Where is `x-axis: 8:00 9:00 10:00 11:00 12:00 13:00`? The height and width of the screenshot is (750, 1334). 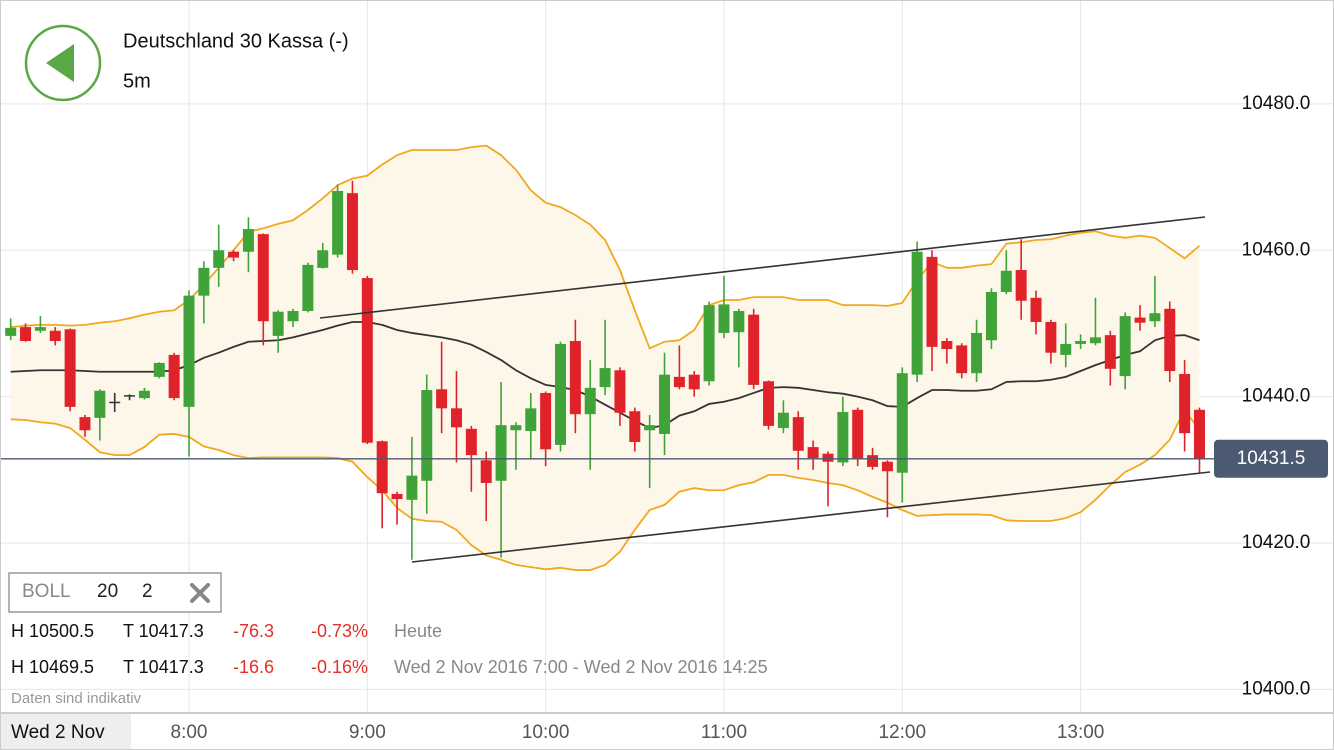
x-axis: 8:00 9:00 10:00 11:00 12:00 13:00 is located at coordinates (638, 732).